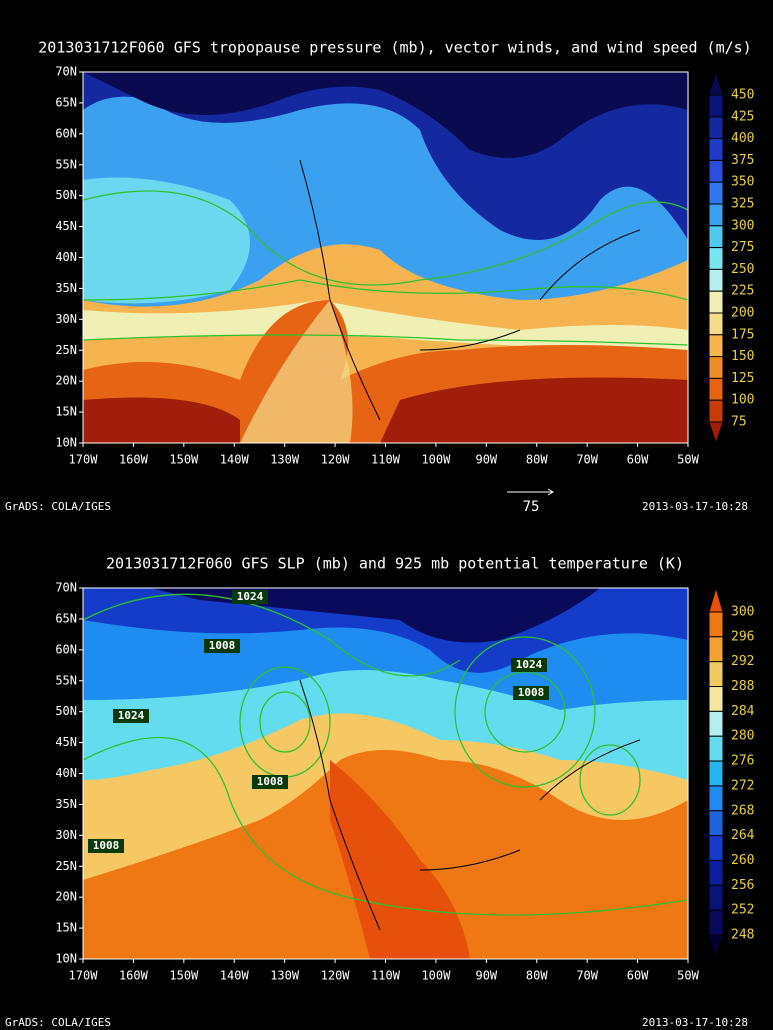 This screenshot has height=1030, width=773. What do you see at coordinates (66, 742) in the screenshot?
I see `lat-label: 45N` at bounding box center [66, 742].